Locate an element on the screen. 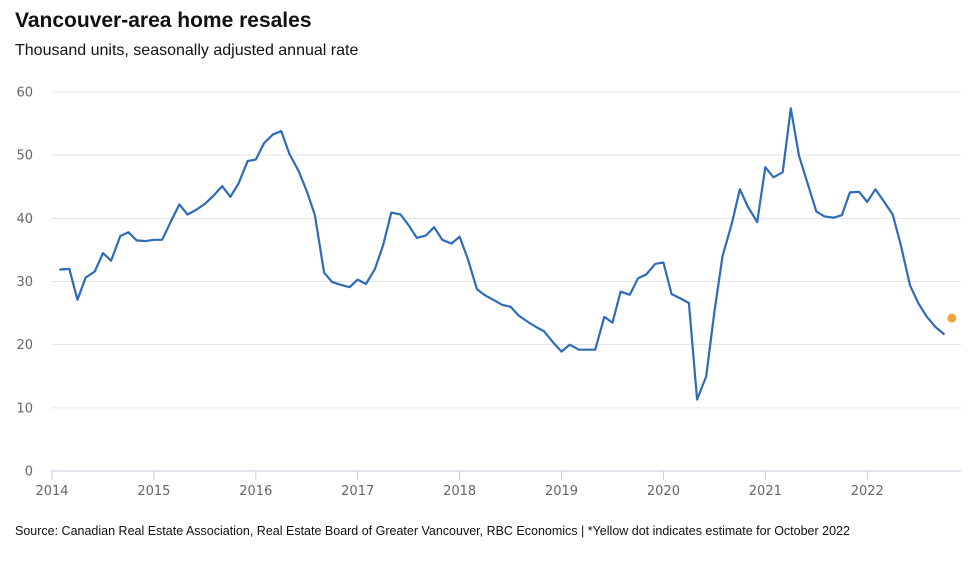  x-tick-label: 2017 is located at coordinates (357, 491).